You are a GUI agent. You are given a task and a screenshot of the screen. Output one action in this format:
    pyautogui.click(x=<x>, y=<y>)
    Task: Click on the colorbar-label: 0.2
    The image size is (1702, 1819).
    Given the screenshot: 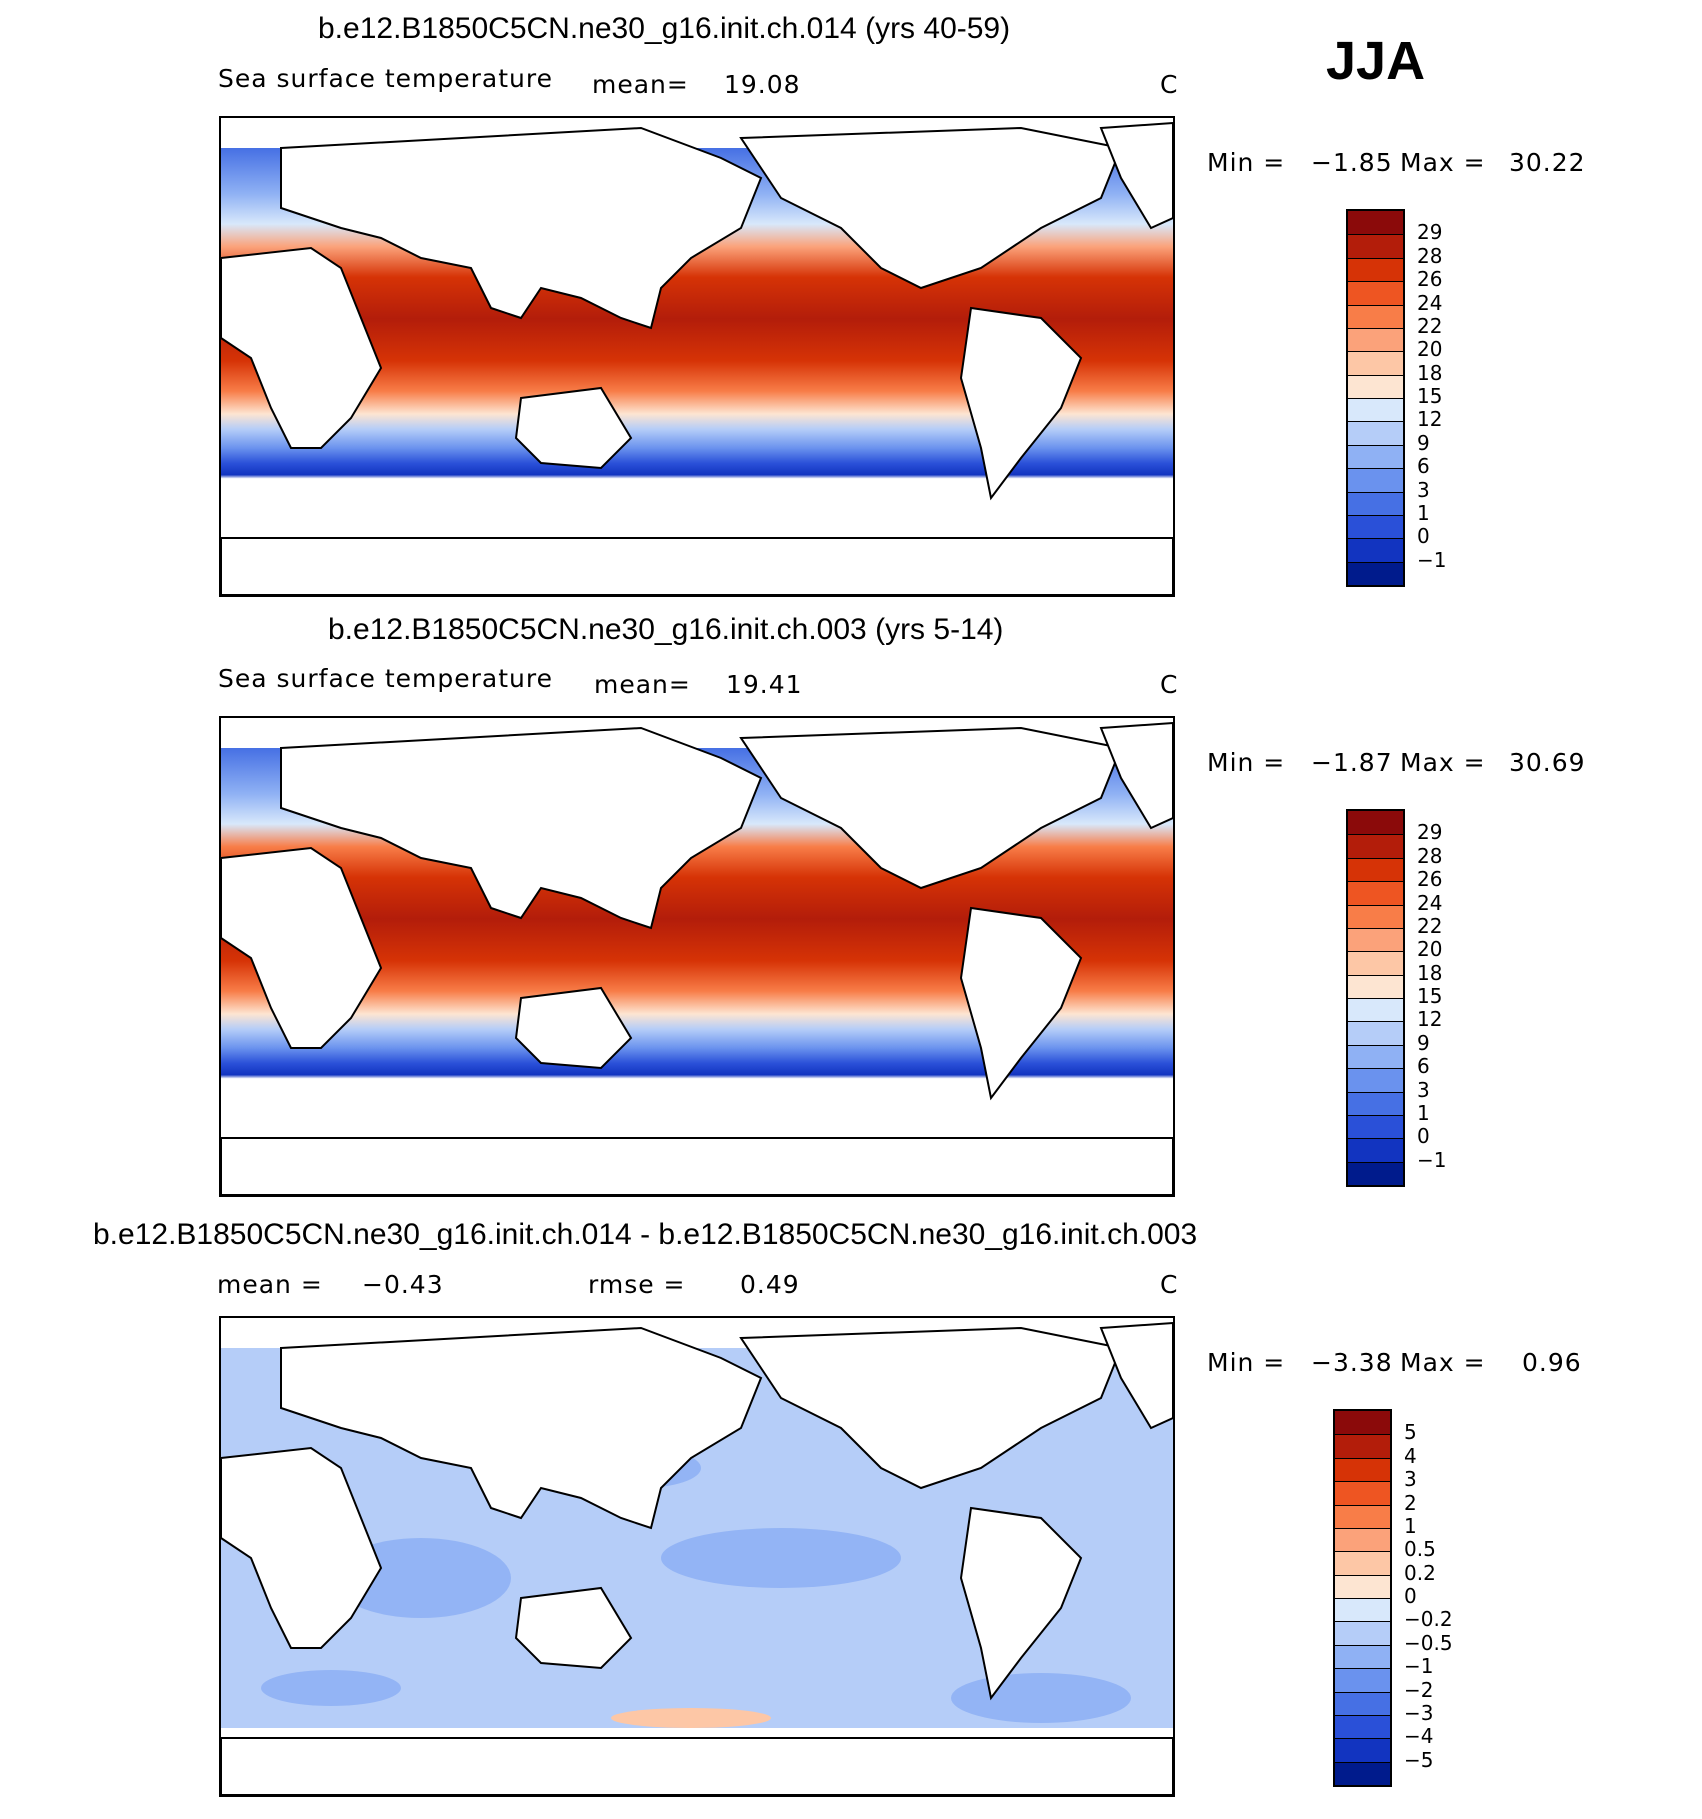 What is the action you would take?
    pyautogui.click(x=1420, y=1572)
    